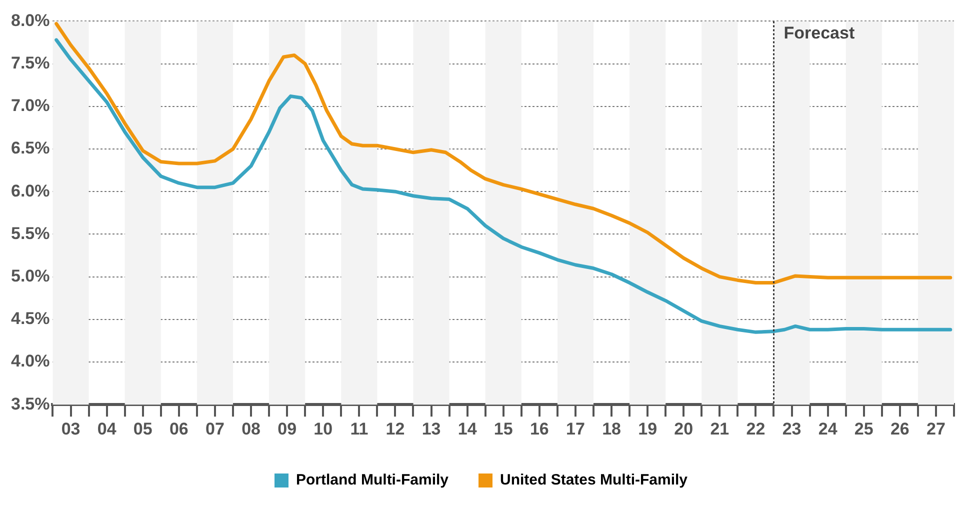 This screenshot has width=968, height=506. I want to click on x-tick-label: 18, so click(611, 428).